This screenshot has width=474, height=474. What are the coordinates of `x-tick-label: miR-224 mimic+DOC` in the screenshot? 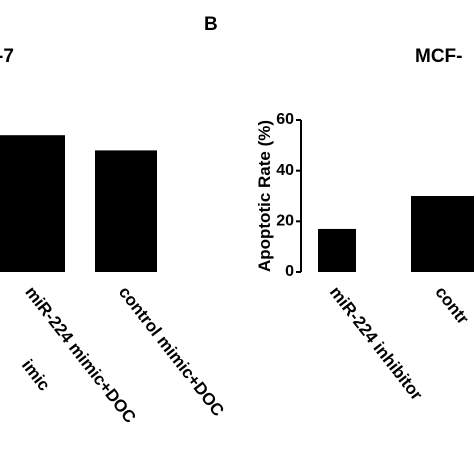 It's located at (80, 355).